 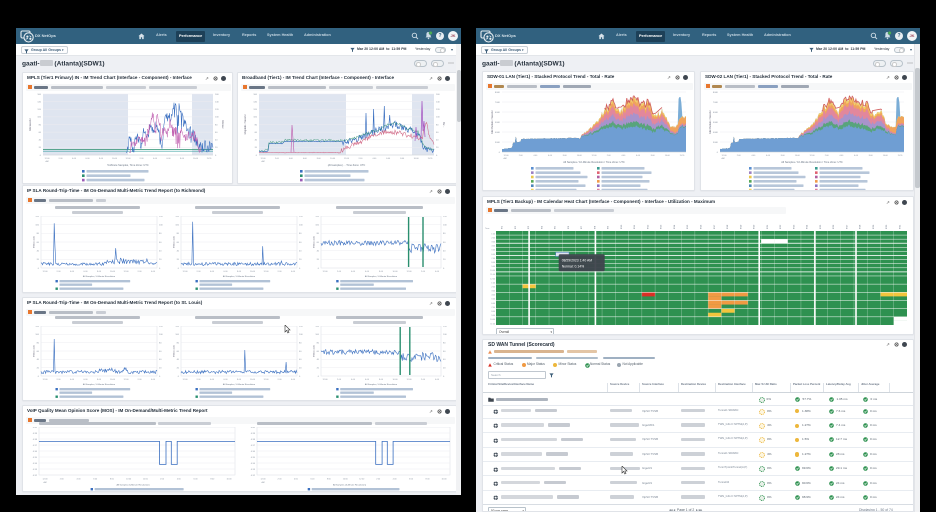 What do you see at coordinates (498, 103) in the screenshot?
I see `svg-text: 700K` at bounding box center [498, 103].